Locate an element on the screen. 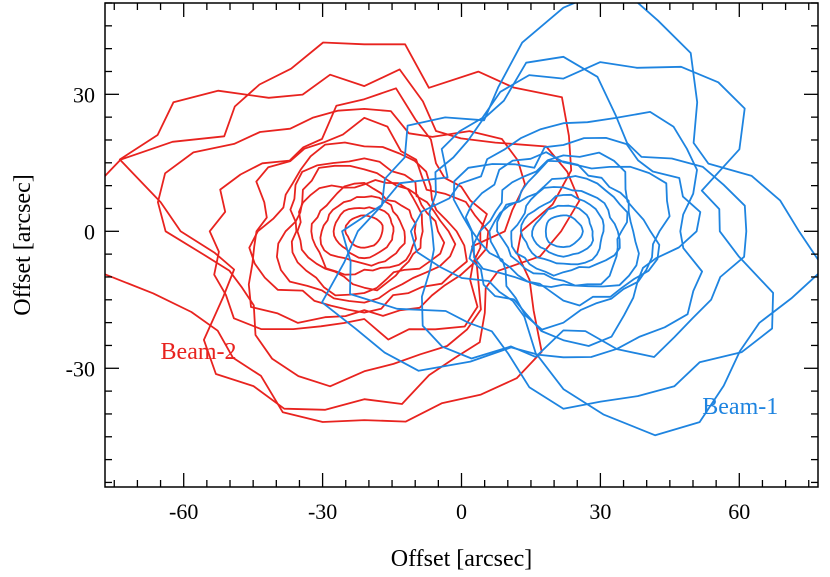 The height and width of the screenshot is (577, 830). x-tick-label: 0 is located at coordinates (461, 511).